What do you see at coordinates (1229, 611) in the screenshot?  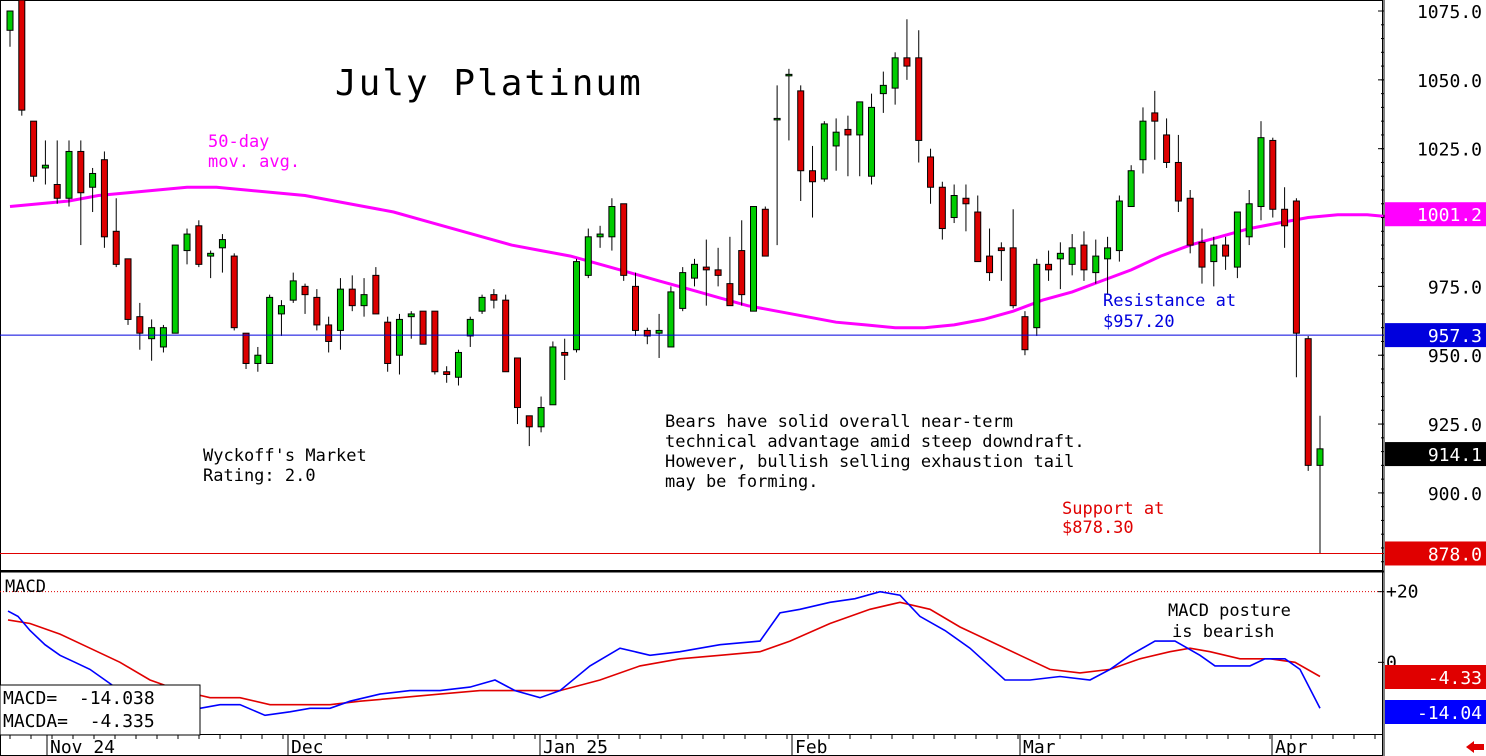 I see `macd-posture-line1: MACD posture` at bounding box center [1229, 611].